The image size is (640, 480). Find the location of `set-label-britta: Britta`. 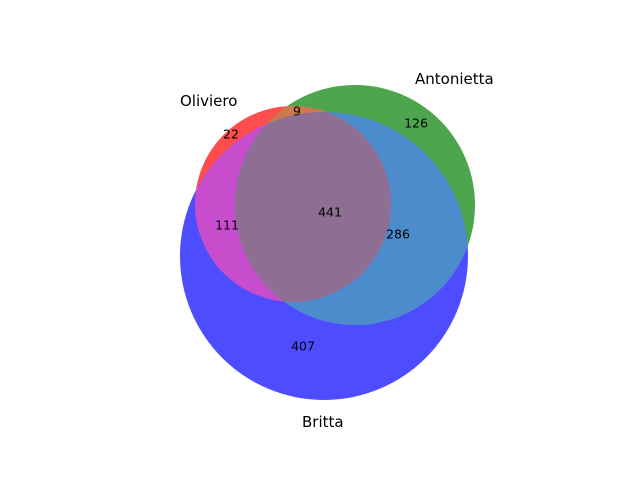

set-label-britta: Britta is located at coordinates (323, 422).